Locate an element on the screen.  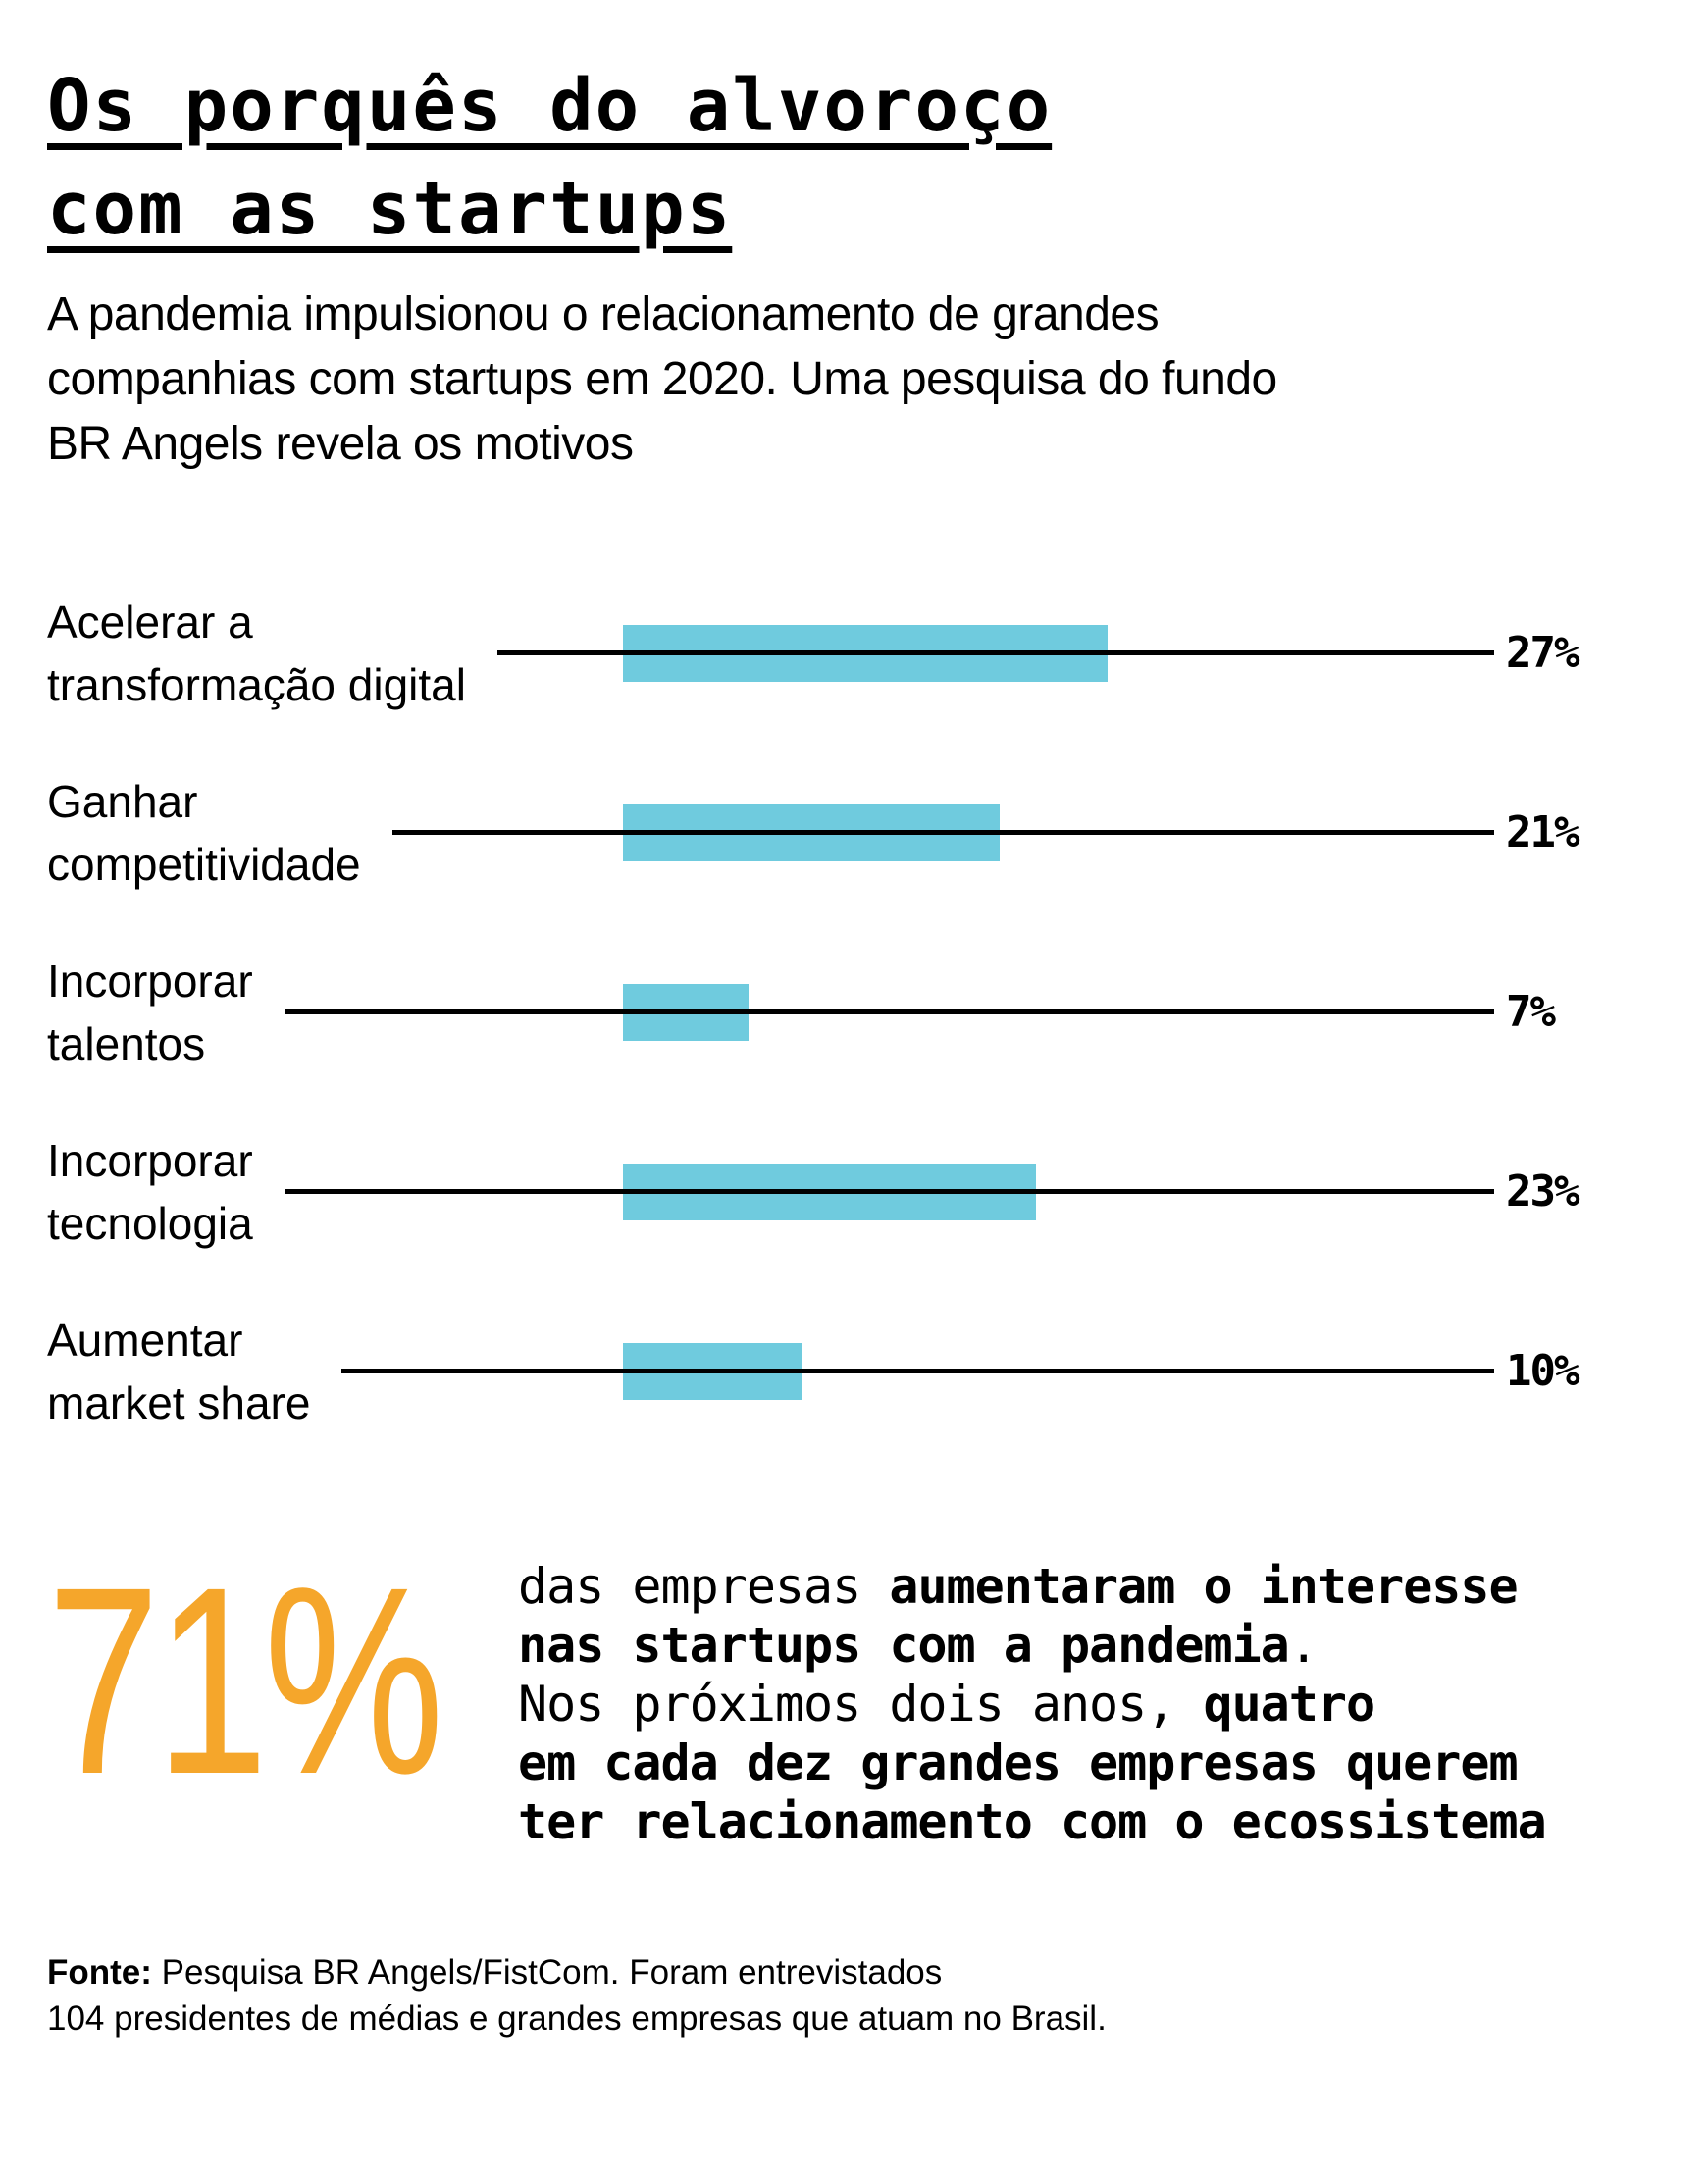
highlight-line: em cada dez grandes empresas querem is located at coordinates (1032, 1763).